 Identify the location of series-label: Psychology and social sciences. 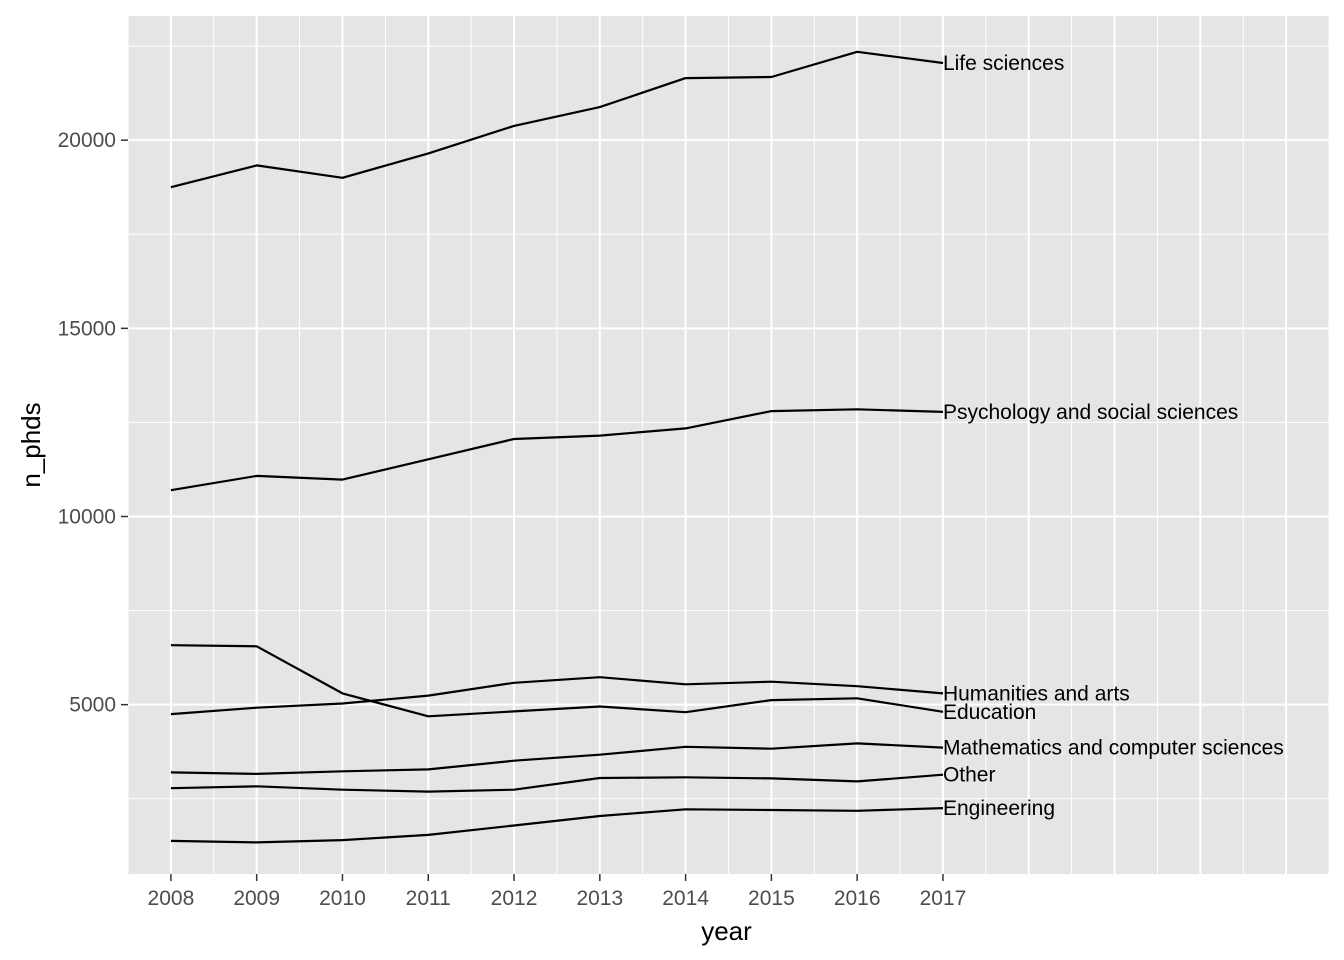
(1090, 412).